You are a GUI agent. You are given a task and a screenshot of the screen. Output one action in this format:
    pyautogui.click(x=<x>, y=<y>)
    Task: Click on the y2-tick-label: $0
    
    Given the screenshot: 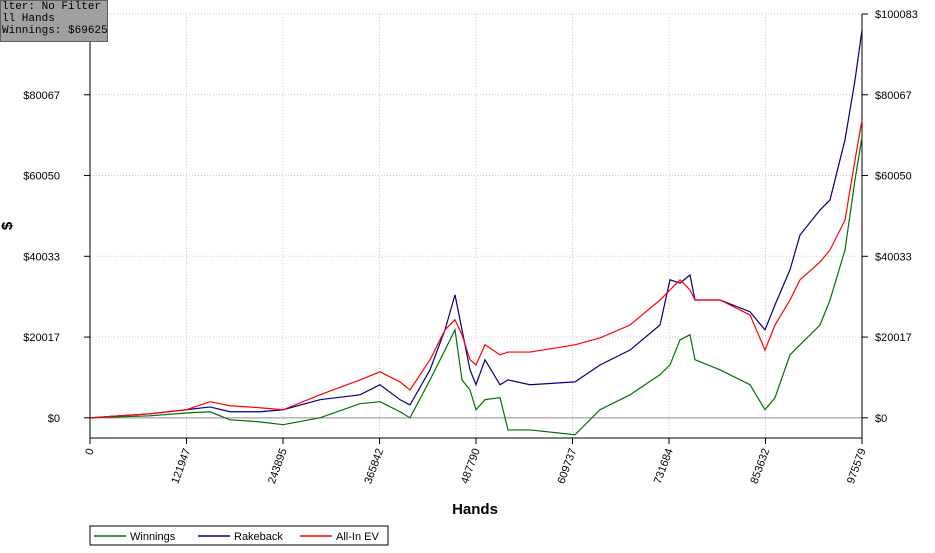 What is the action you would take?
    pyautogui.click(x=881, y=419)
    